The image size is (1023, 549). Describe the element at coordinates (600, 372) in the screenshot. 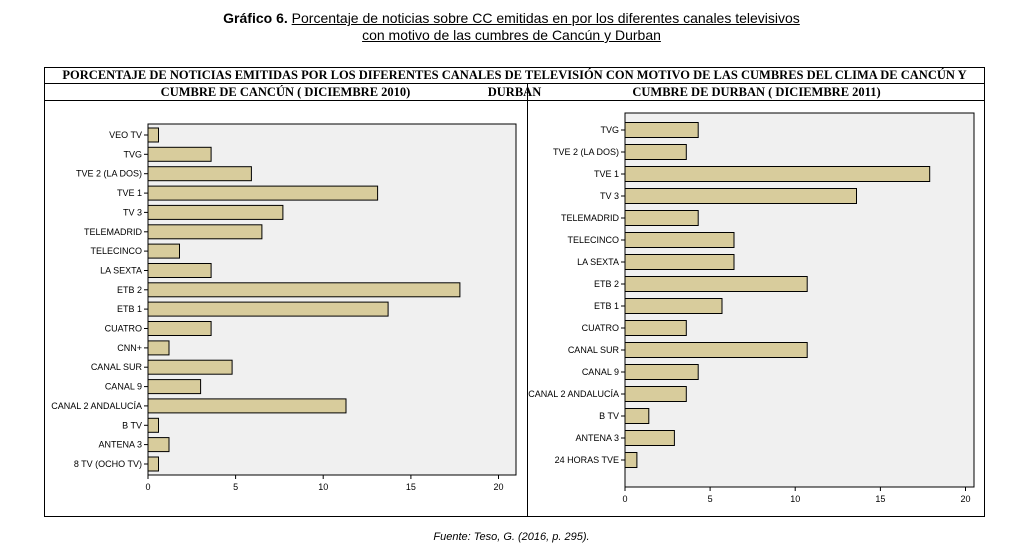

I see `durban-category-label: CANAL 9` at that location.